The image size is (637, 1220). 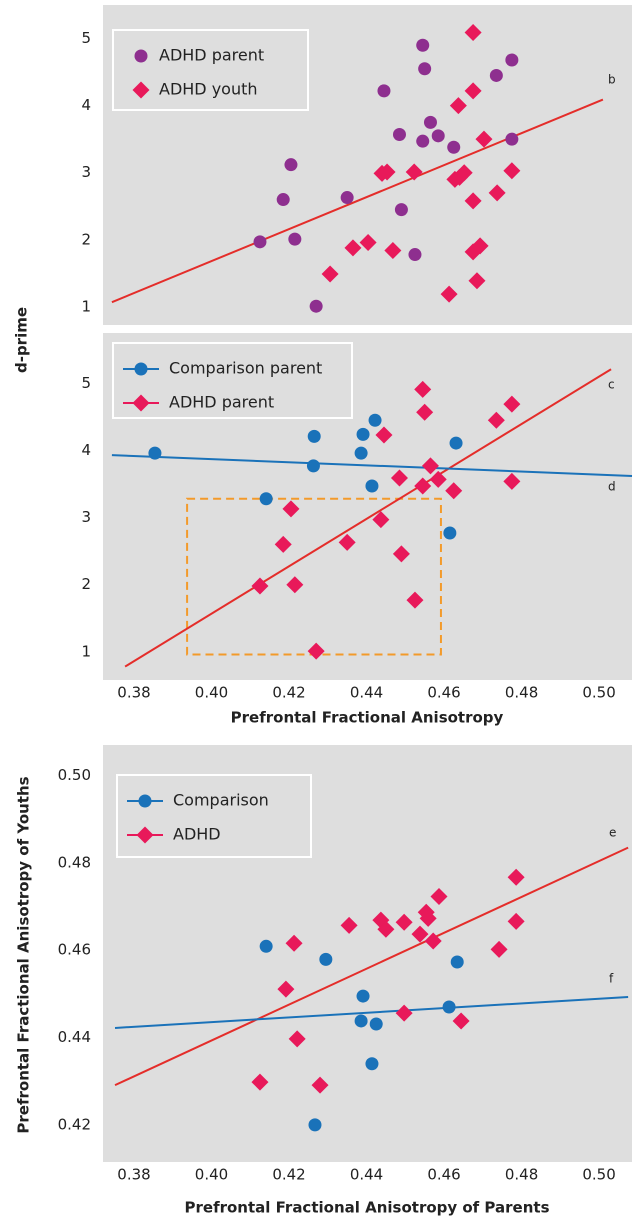 I want to click on y-tick-label: 0.50, so click(x=74, y=775).